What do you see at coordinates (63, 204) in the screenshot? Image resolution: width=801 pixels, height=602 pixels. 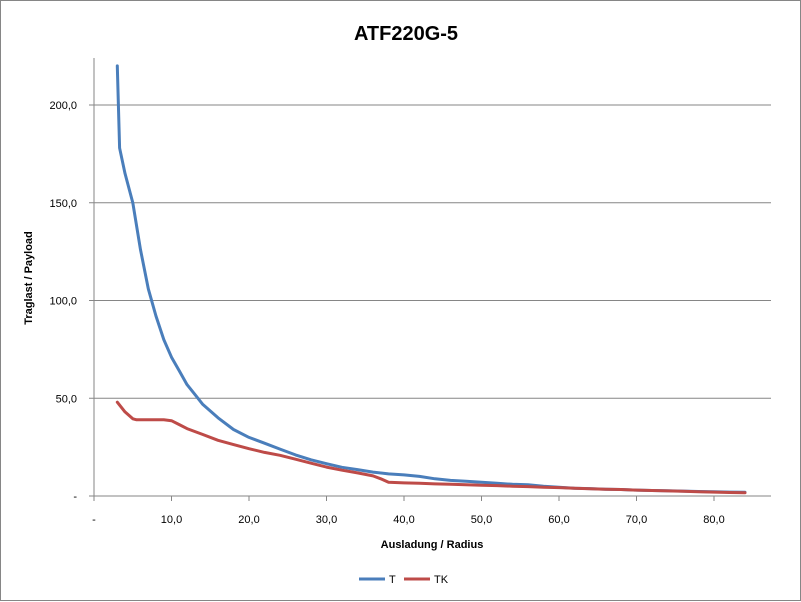 I see `y-tick-label: 150,0` at bounding box center [63, 204].